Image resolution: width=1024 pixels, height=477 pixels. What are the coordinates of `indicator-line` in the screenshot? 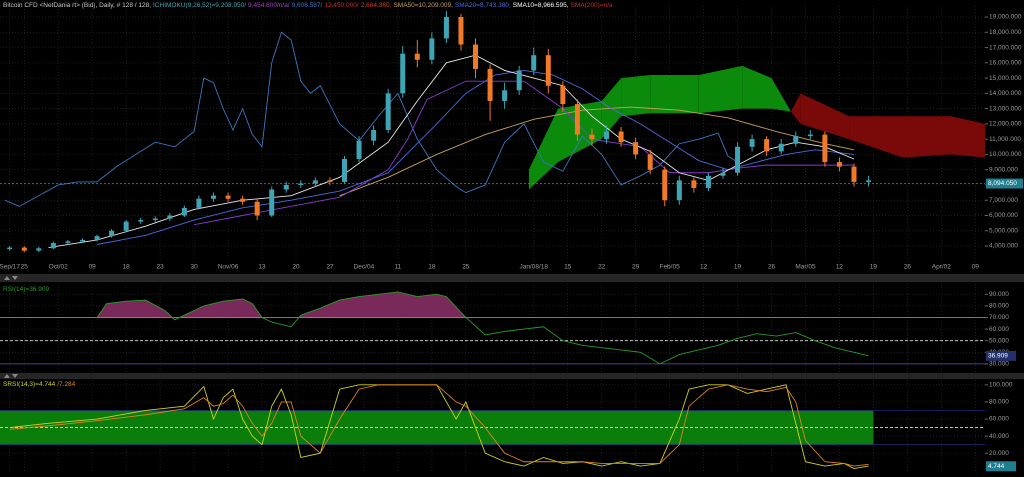 It's located at (439, 425).